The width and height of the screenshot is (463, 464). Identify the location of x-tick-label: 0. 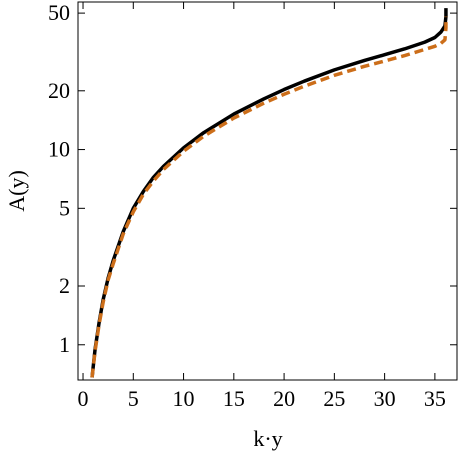
(83, 398).